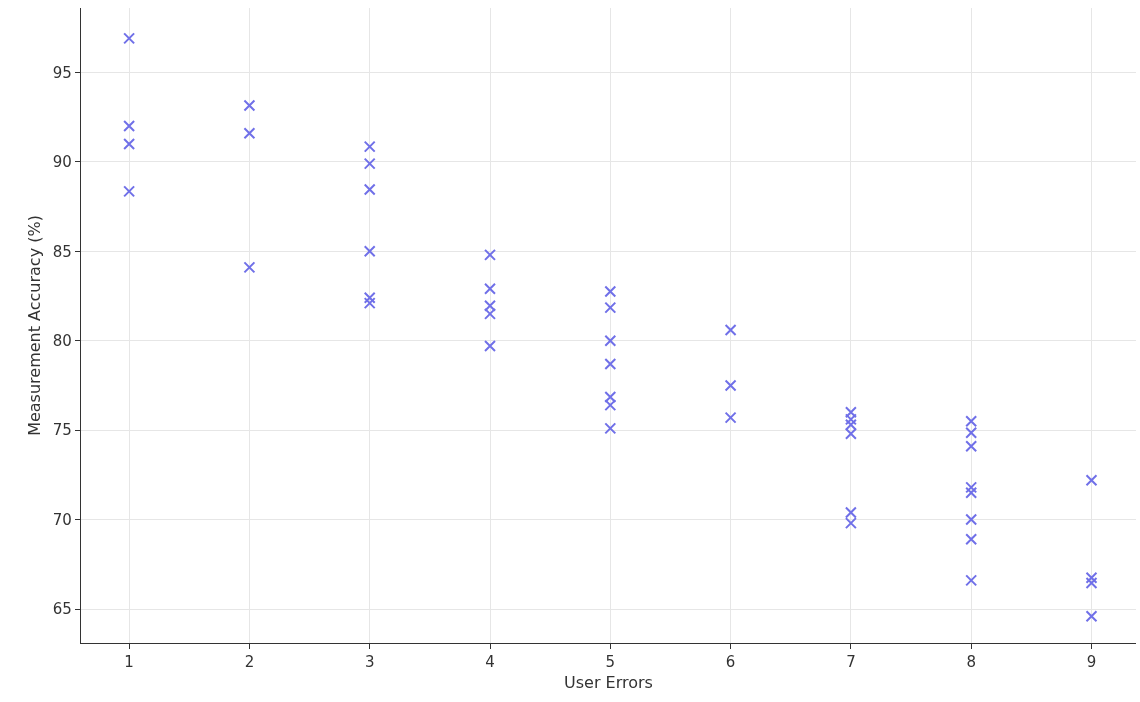  I want to click on x-tick-label: 6, so click(730, 662).